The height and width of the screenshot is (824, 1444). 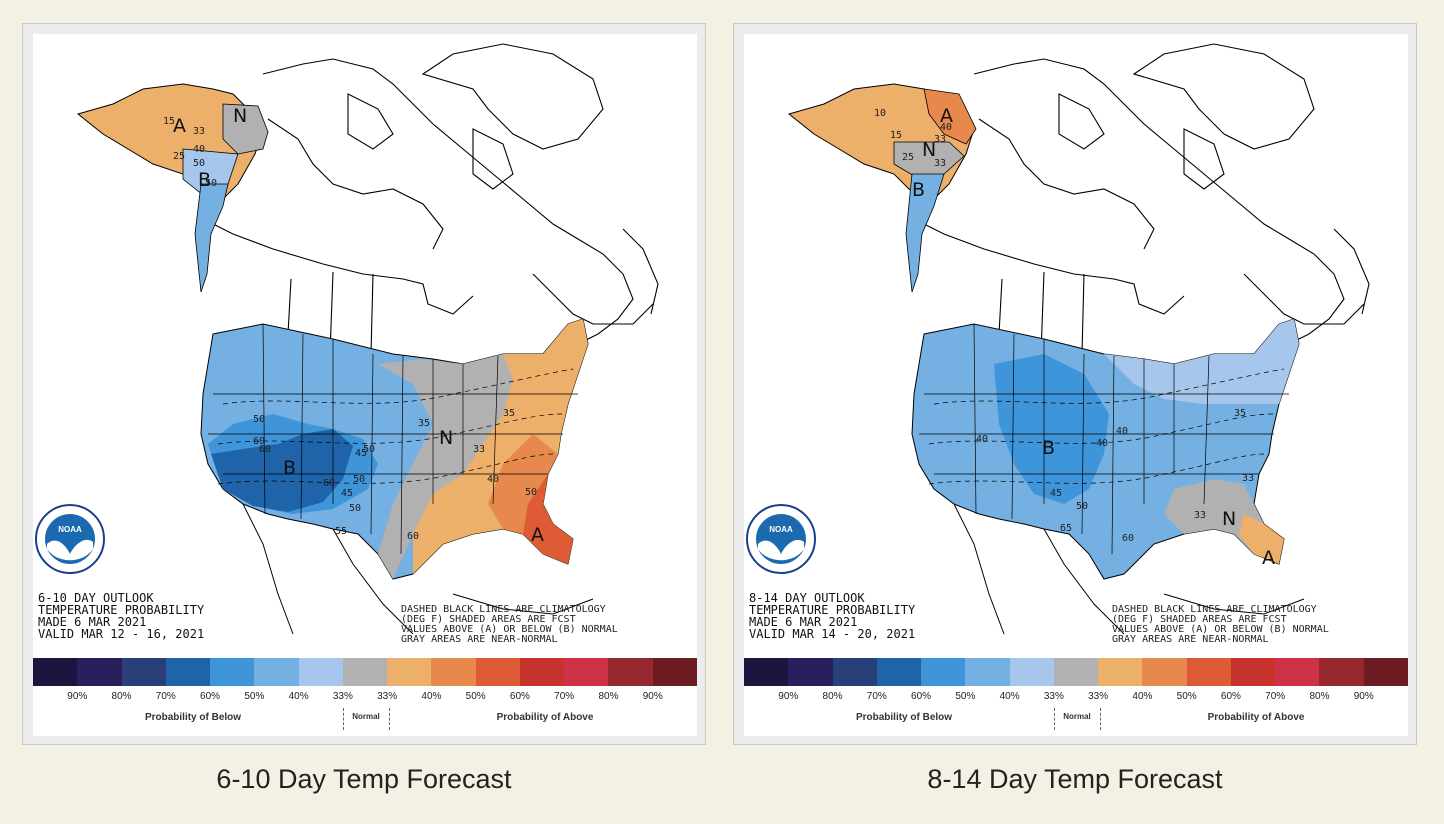 I want to click on region-letter-below-central: B, so click(x=1048, y=448).